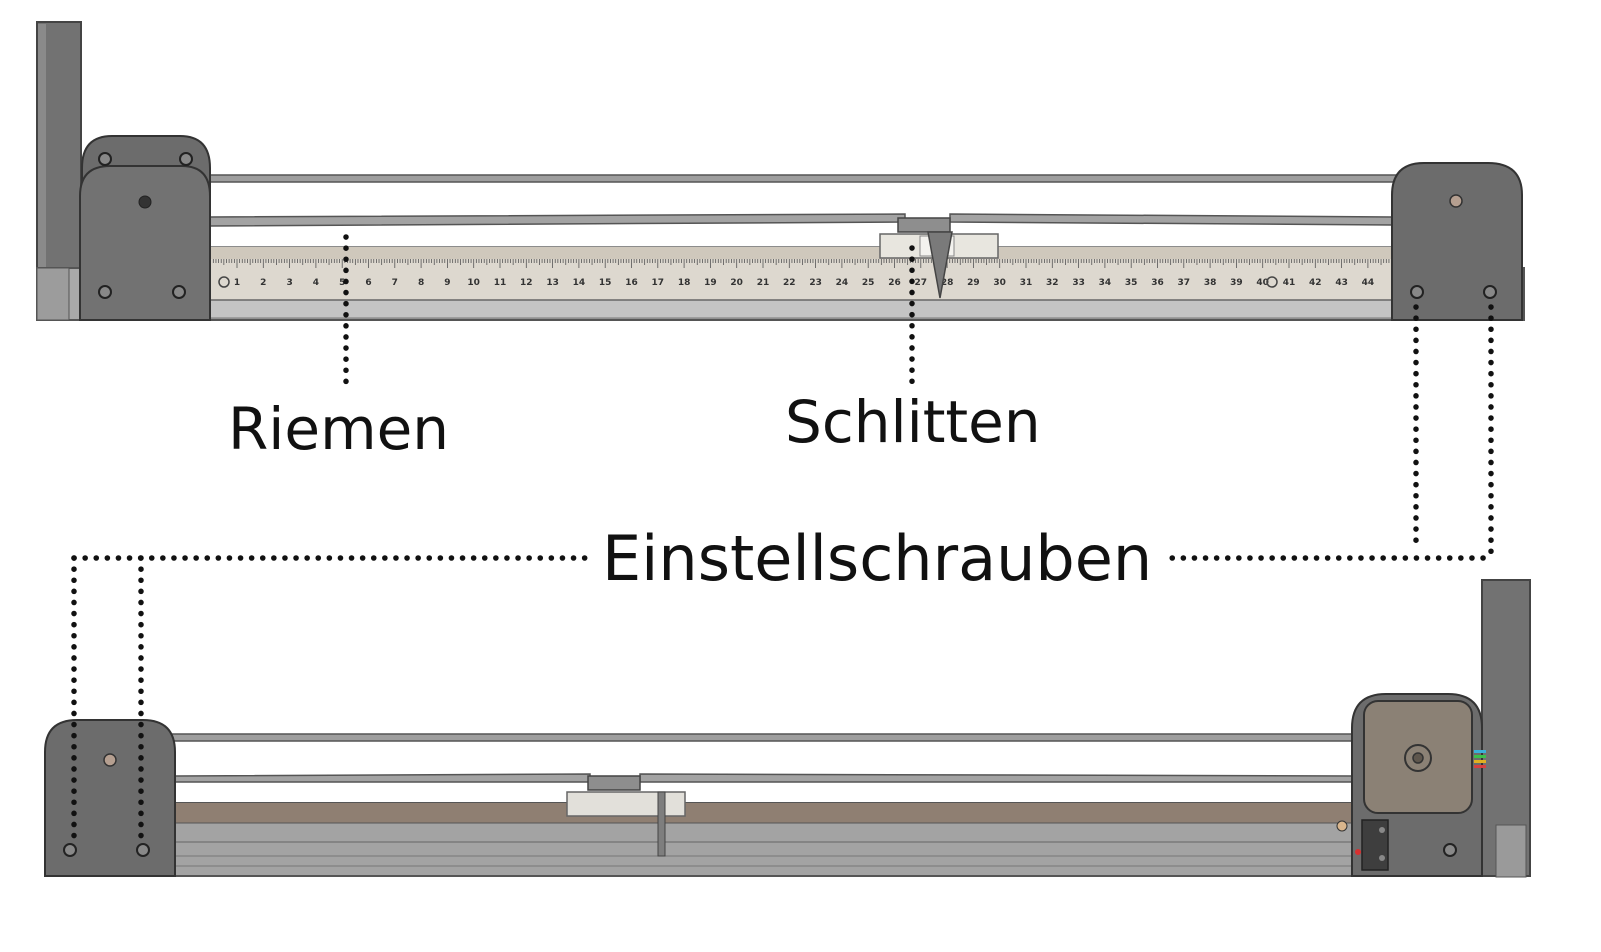  What do you see at coordinates (1315, 283) in the screenshot?
I see `scale-number: 42` at bounding box center [1315, 283].